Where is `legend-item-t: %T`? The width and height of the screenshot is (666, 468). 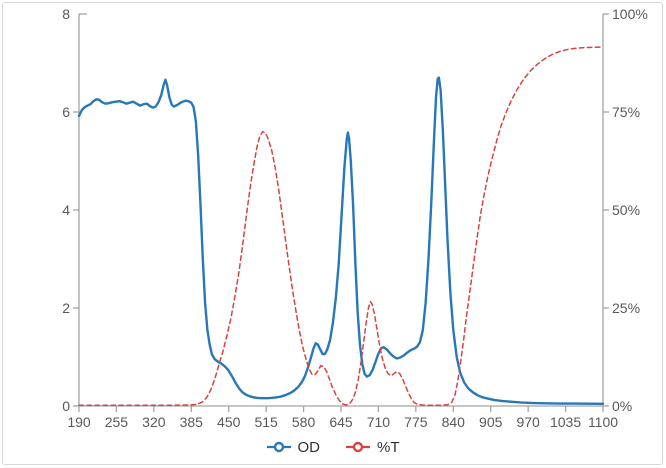
legend-item-t: %T is located at coordinates (373, 447).